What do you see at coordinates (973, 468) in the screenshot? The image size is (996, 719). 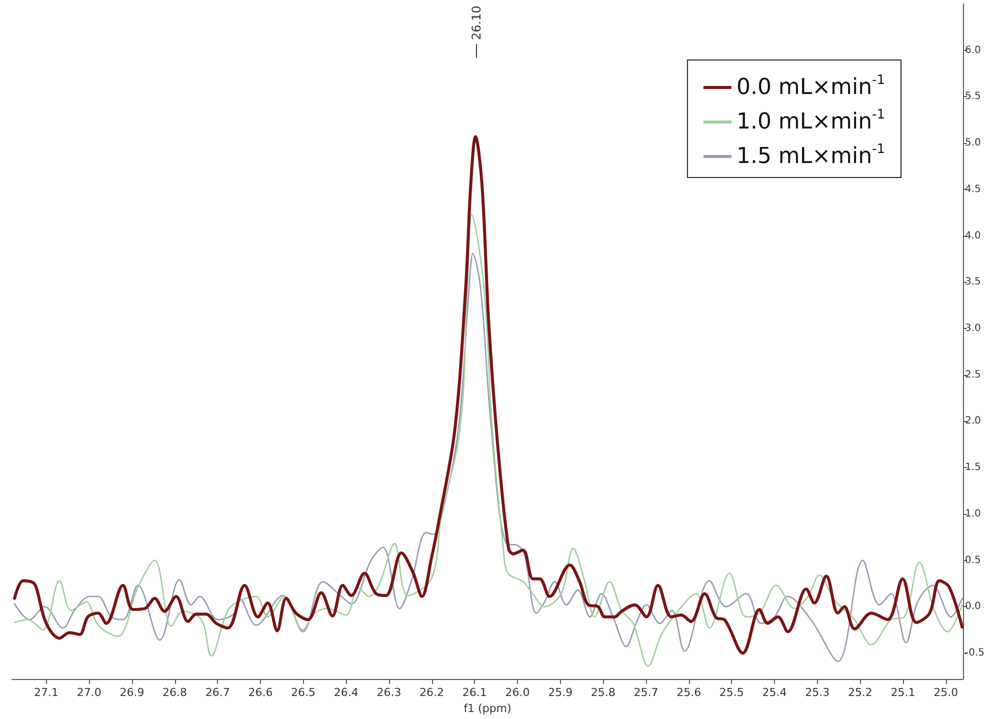 I see `y-tick-label: 1.5` at bounding box center [973, 468].